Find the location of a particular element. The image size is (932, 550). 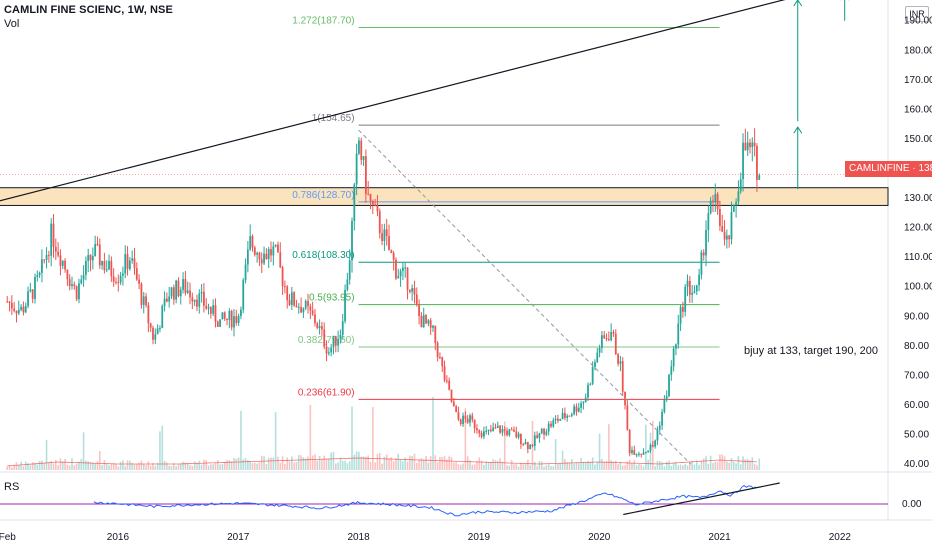

time-axis-tick-label: 2019 is located at coordinates (479, 537).